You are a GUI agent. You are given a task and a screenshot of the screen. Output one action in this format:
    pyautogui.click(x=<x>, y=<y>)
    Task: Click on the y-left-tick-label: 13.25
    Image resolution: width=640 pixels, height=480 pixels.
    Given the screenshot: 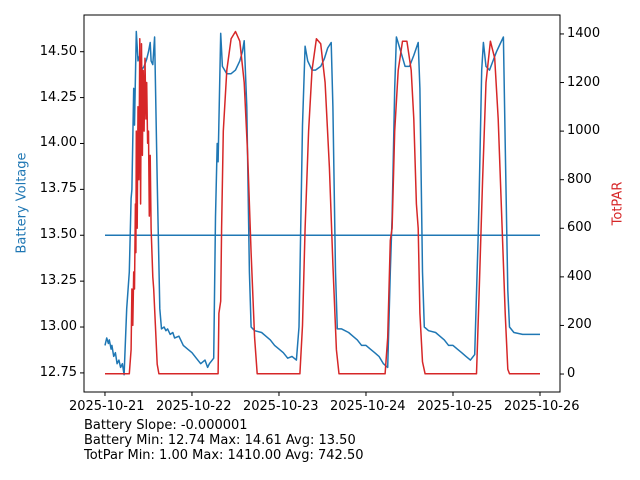 What is the action you would take?
    pyautogui.click(x=58, y=281)
    